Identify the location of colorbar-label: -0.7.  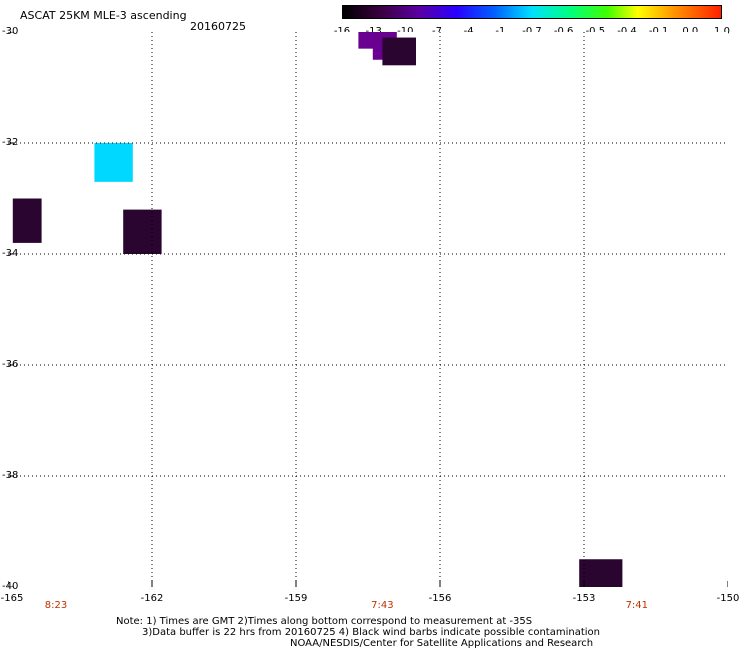
(532, 31).